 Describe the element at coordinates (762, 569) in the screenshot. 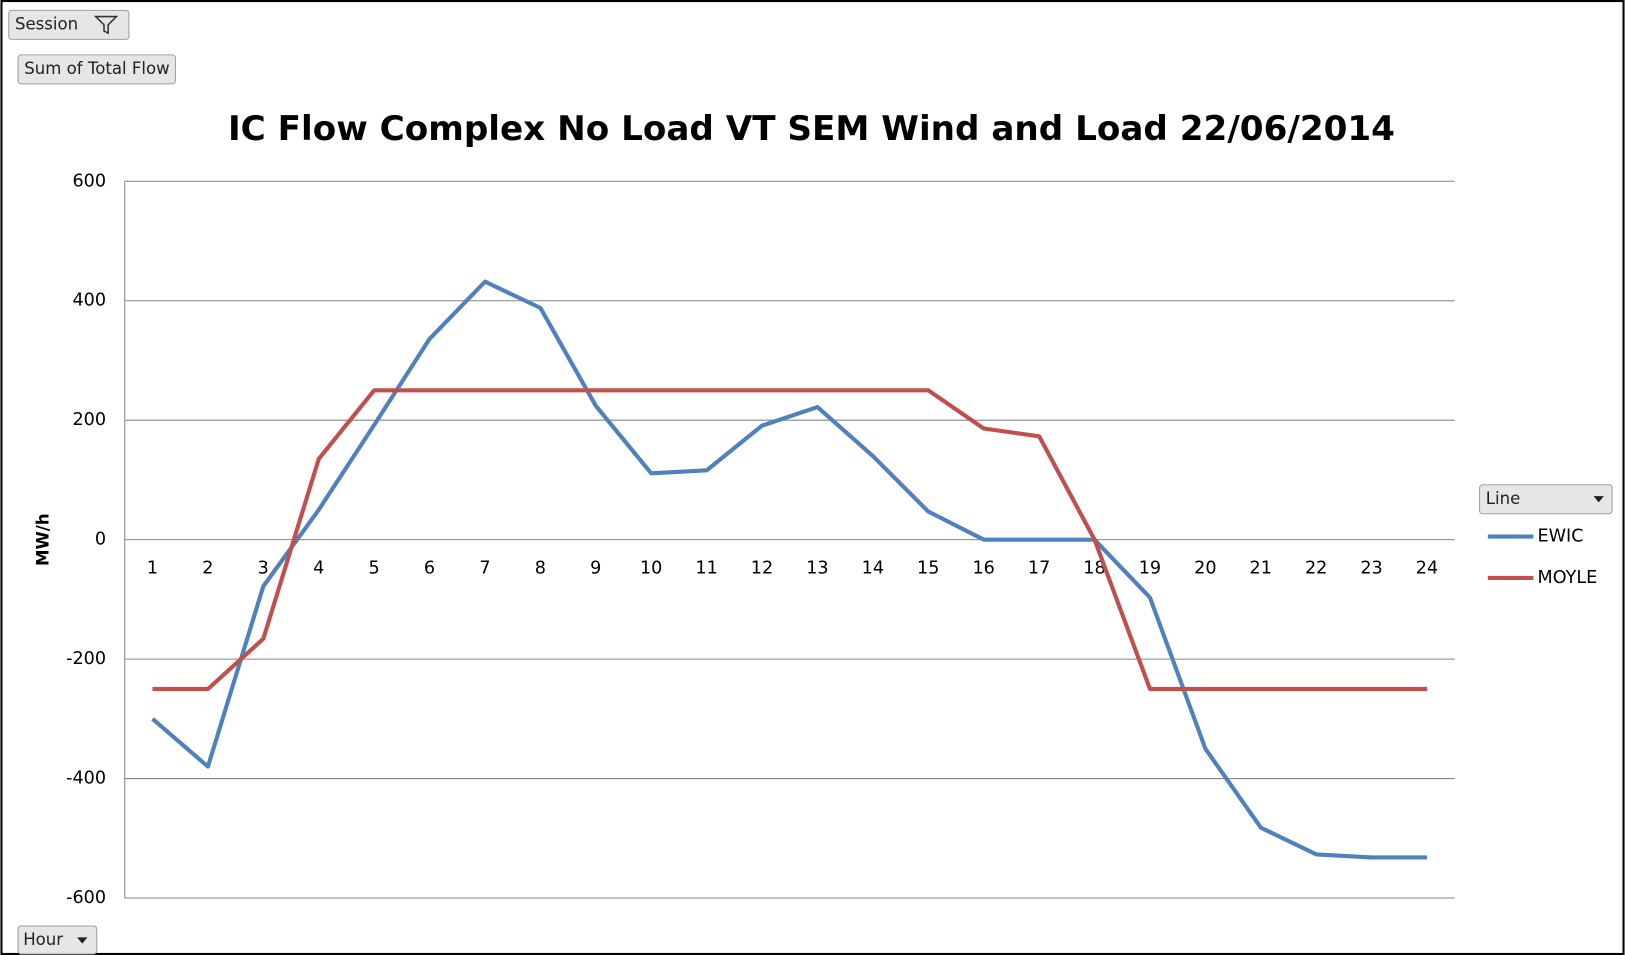

I see `x-tick-label: 12` at that location.